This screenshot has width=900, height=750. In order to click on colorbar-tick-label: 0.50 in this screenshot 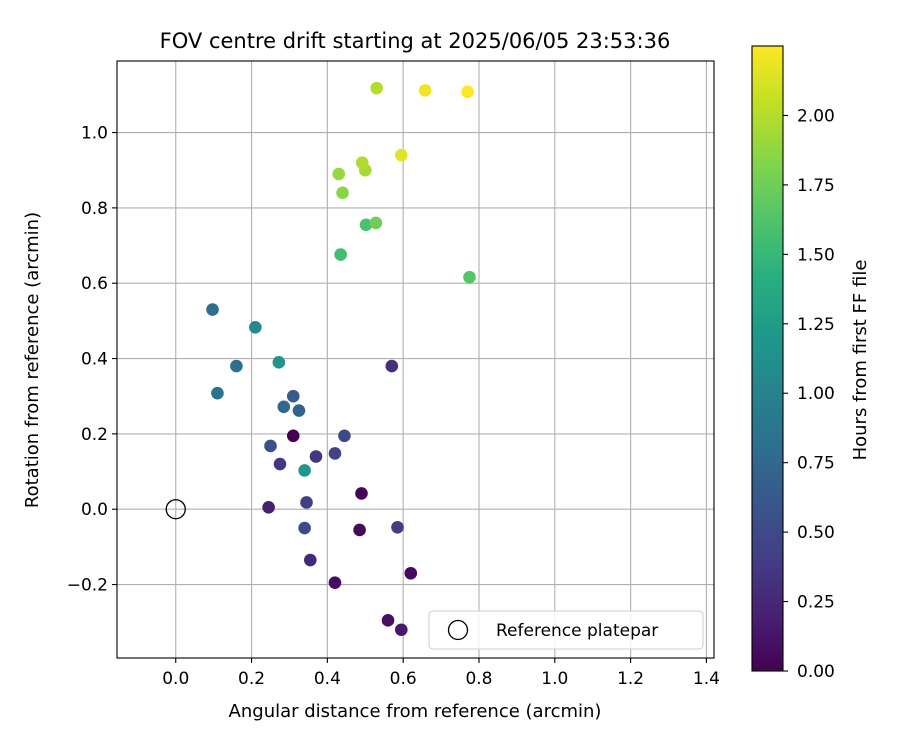, I will do `click(816, 533)`.